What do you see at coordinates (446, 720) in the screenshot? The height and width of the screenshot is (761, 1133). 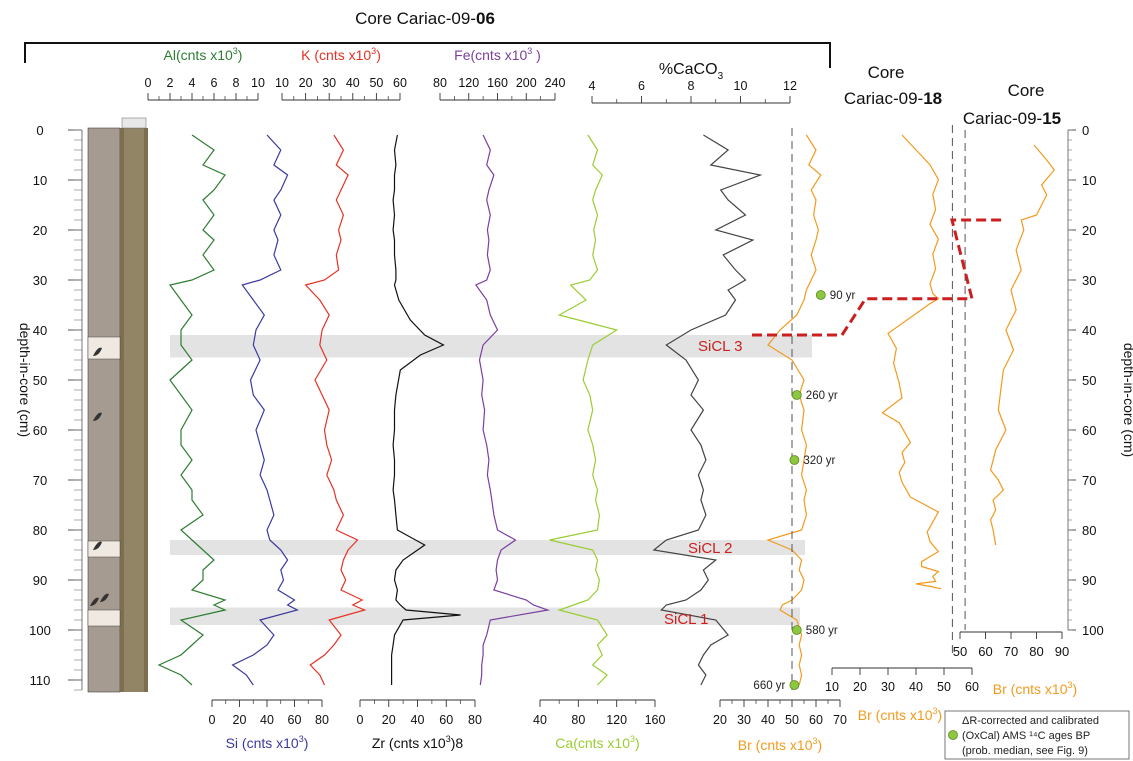 I see `axis-tick-label-zr: 60` at bounding box center [446, 720].